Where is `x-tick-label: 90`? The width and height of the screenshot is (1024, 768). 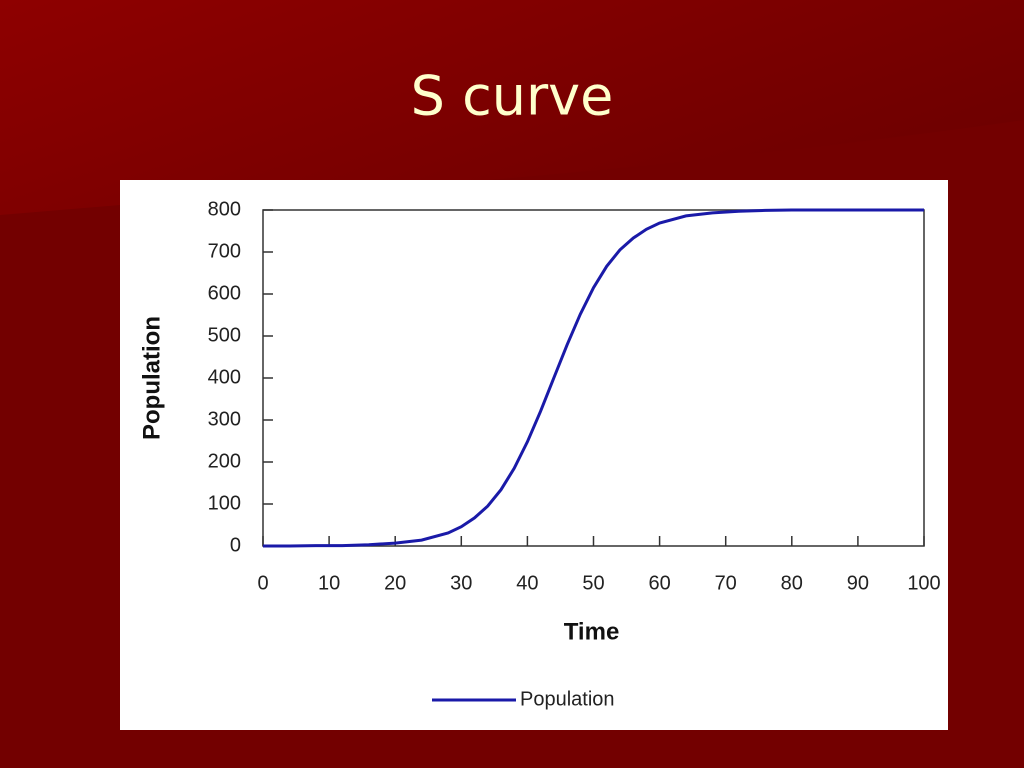 x-tick-label: 90 is located at coordinates (858, 583).